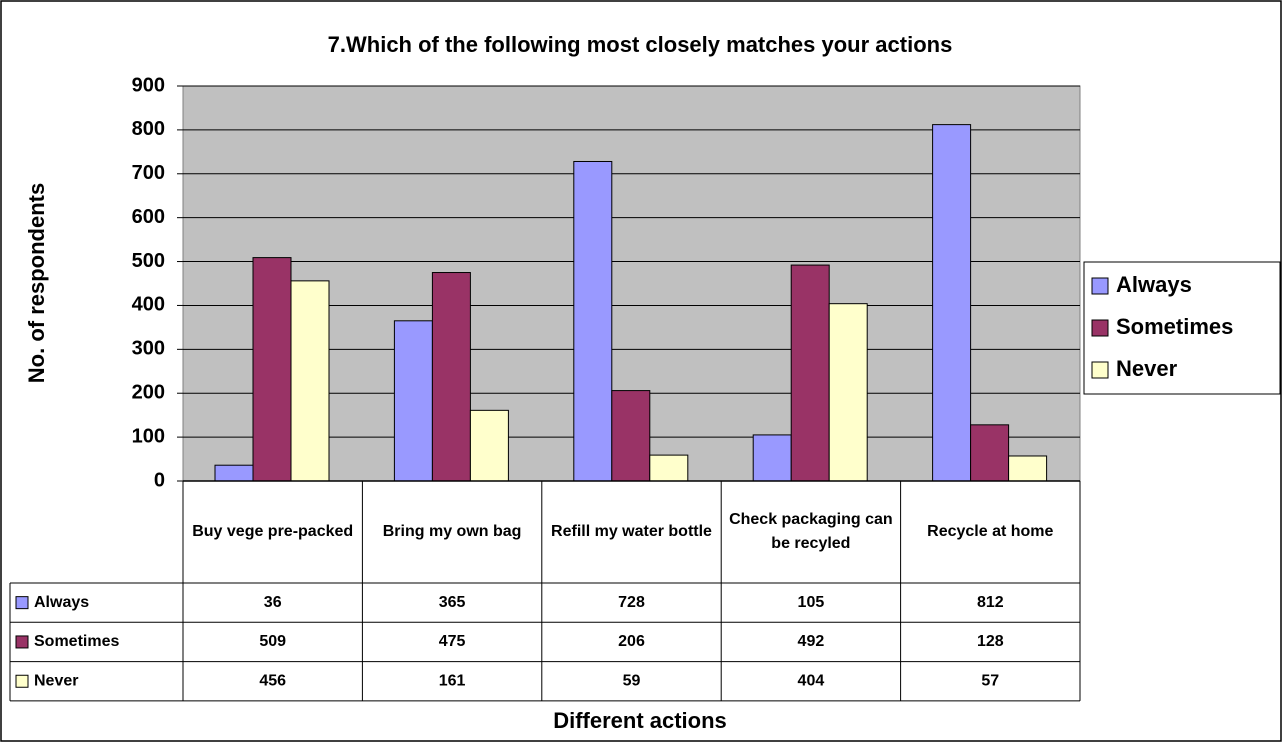 The image size is (1282, 742). What do you see at coordinates (148, 261) in the screenshot?
I see `y-tick-label: 500` at bounding box center [148, 261].